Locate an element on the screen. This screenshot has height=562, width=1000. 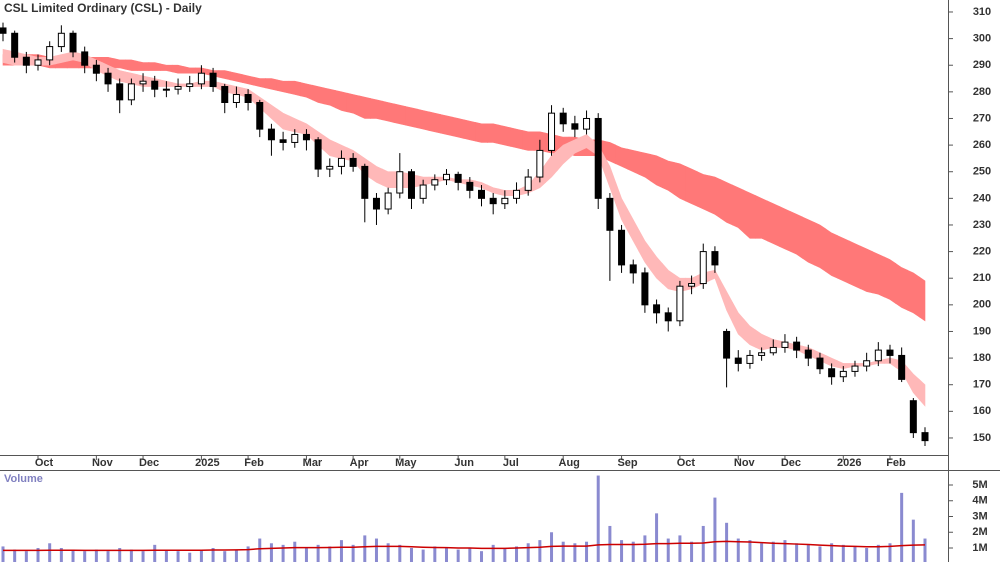
y-tick-label: 300 is located at coordinates (982, 39).